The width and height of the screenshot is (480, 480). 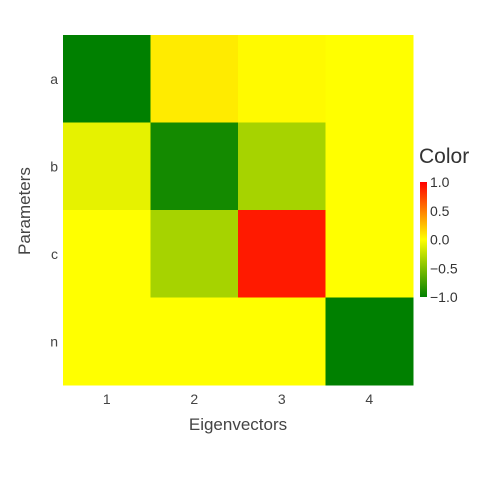 I want to click on y-tick-label: c, so click(x=54, y=254).